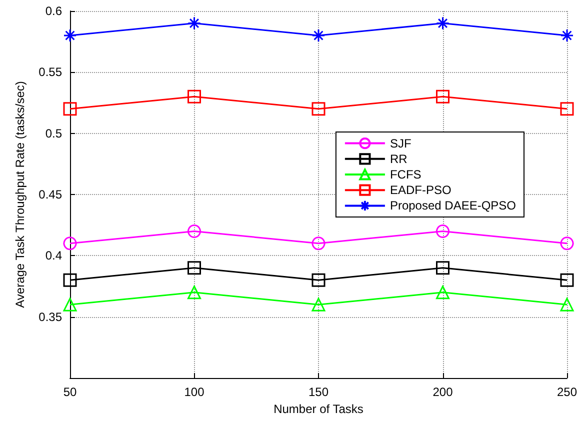 This screenshot has width=584, height=423. I want to click on x-tick-label: 250, so click(567, 392).